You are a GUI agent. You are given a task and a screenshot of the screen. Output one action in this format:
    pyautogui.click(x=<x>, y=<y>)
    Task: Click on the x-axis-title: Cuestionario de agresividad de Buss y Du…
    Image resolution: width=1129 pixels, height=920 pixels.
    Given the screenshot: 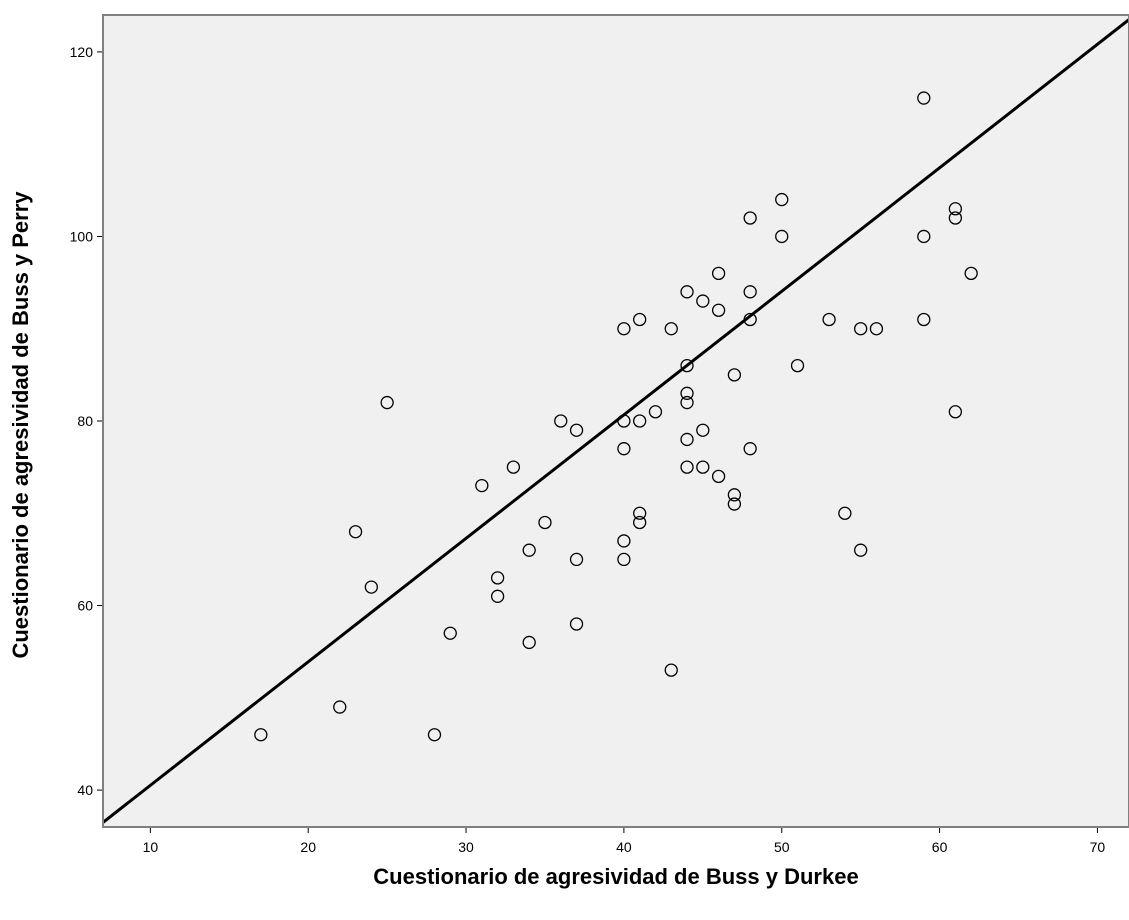 What is the action you would take?
    pyautogui.click(x=615, y=876)
    